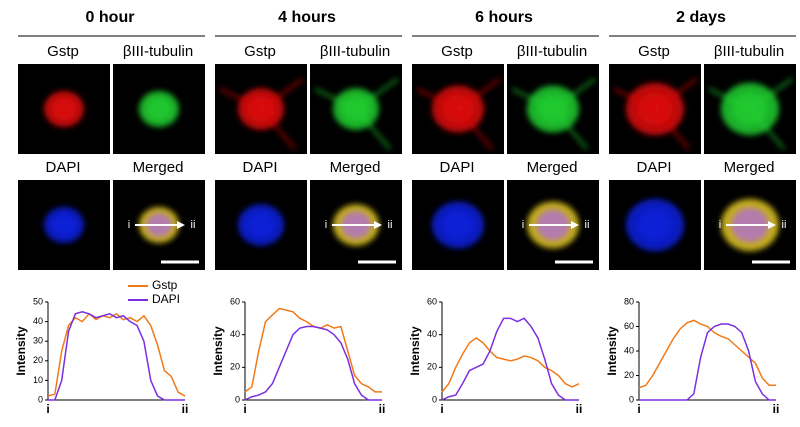  I want to click on column-title: 2 days, so click(701, 17).